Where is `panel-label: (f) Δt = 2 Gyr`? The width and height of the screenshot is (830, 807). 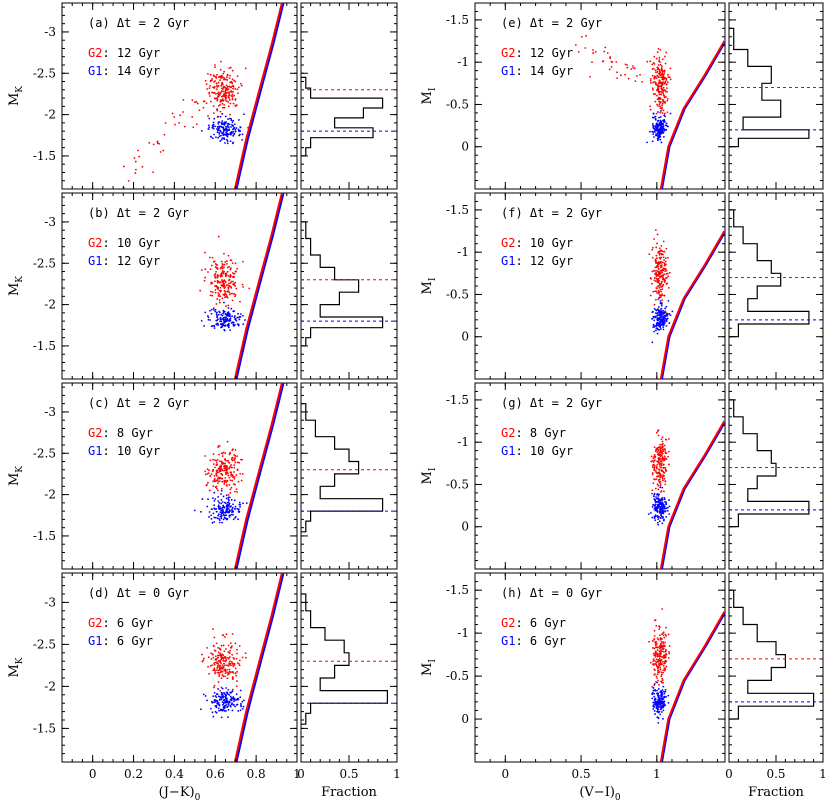
panel-label: (f) Δt = 2 Gyr is located at coordinates (551, 213).